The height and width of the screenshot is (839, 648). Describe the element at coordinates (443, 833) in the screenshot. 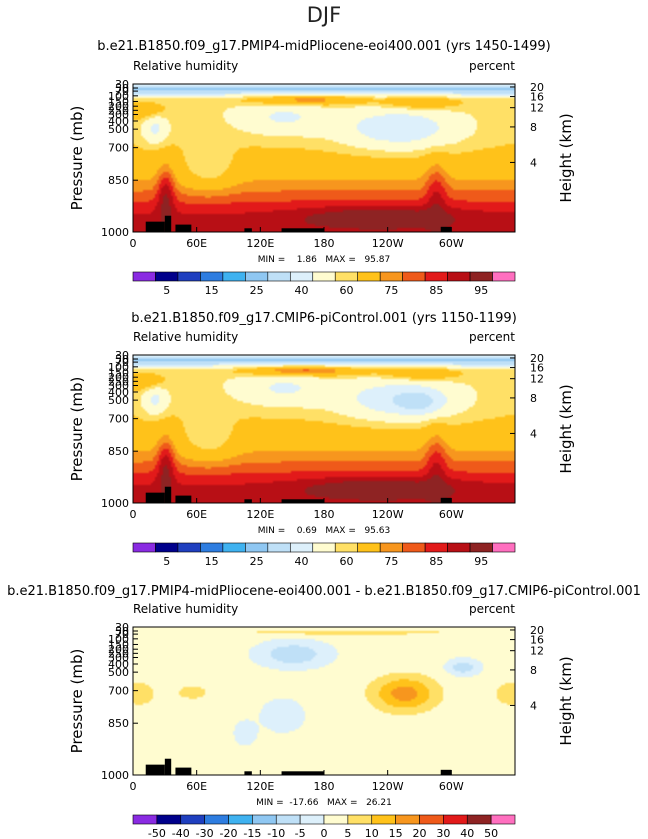

I see `colorbar-label: 30` at that location.